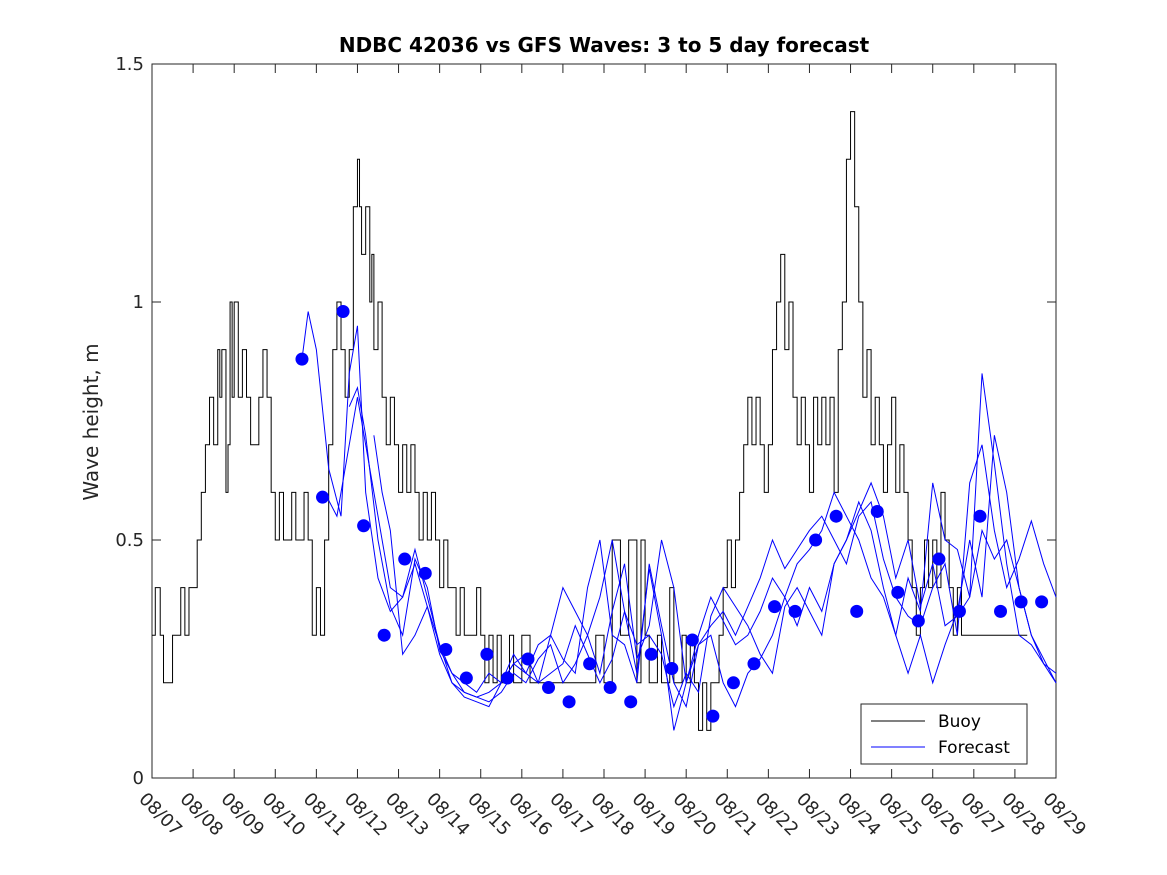  What do you see at coordinates (859, 815) in the screenshot?
I see `x-tick-label: 08/24` at bounding box center [859, 815].